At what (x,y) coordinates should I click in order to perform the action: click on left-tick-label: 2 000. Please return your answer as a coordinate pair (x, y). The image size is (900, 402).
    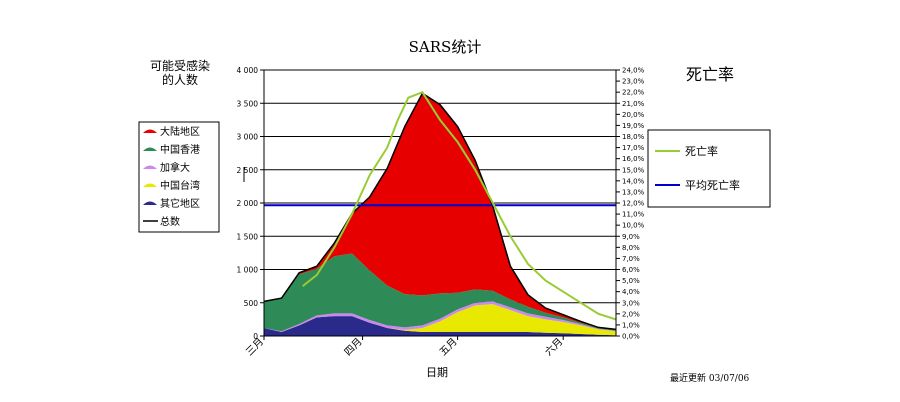
    Looking at the image, I should click on (248, 203).